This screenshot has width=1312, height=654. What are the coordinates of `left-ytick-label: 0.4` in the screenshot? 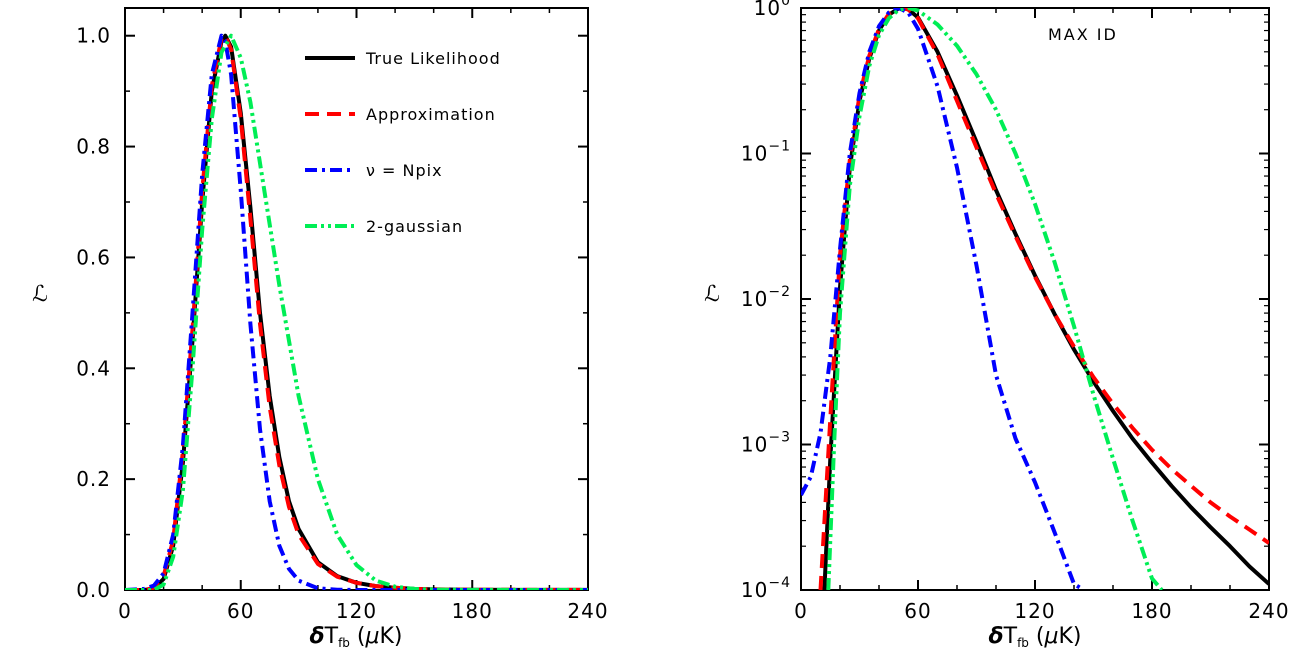 It's located at (93, 368).